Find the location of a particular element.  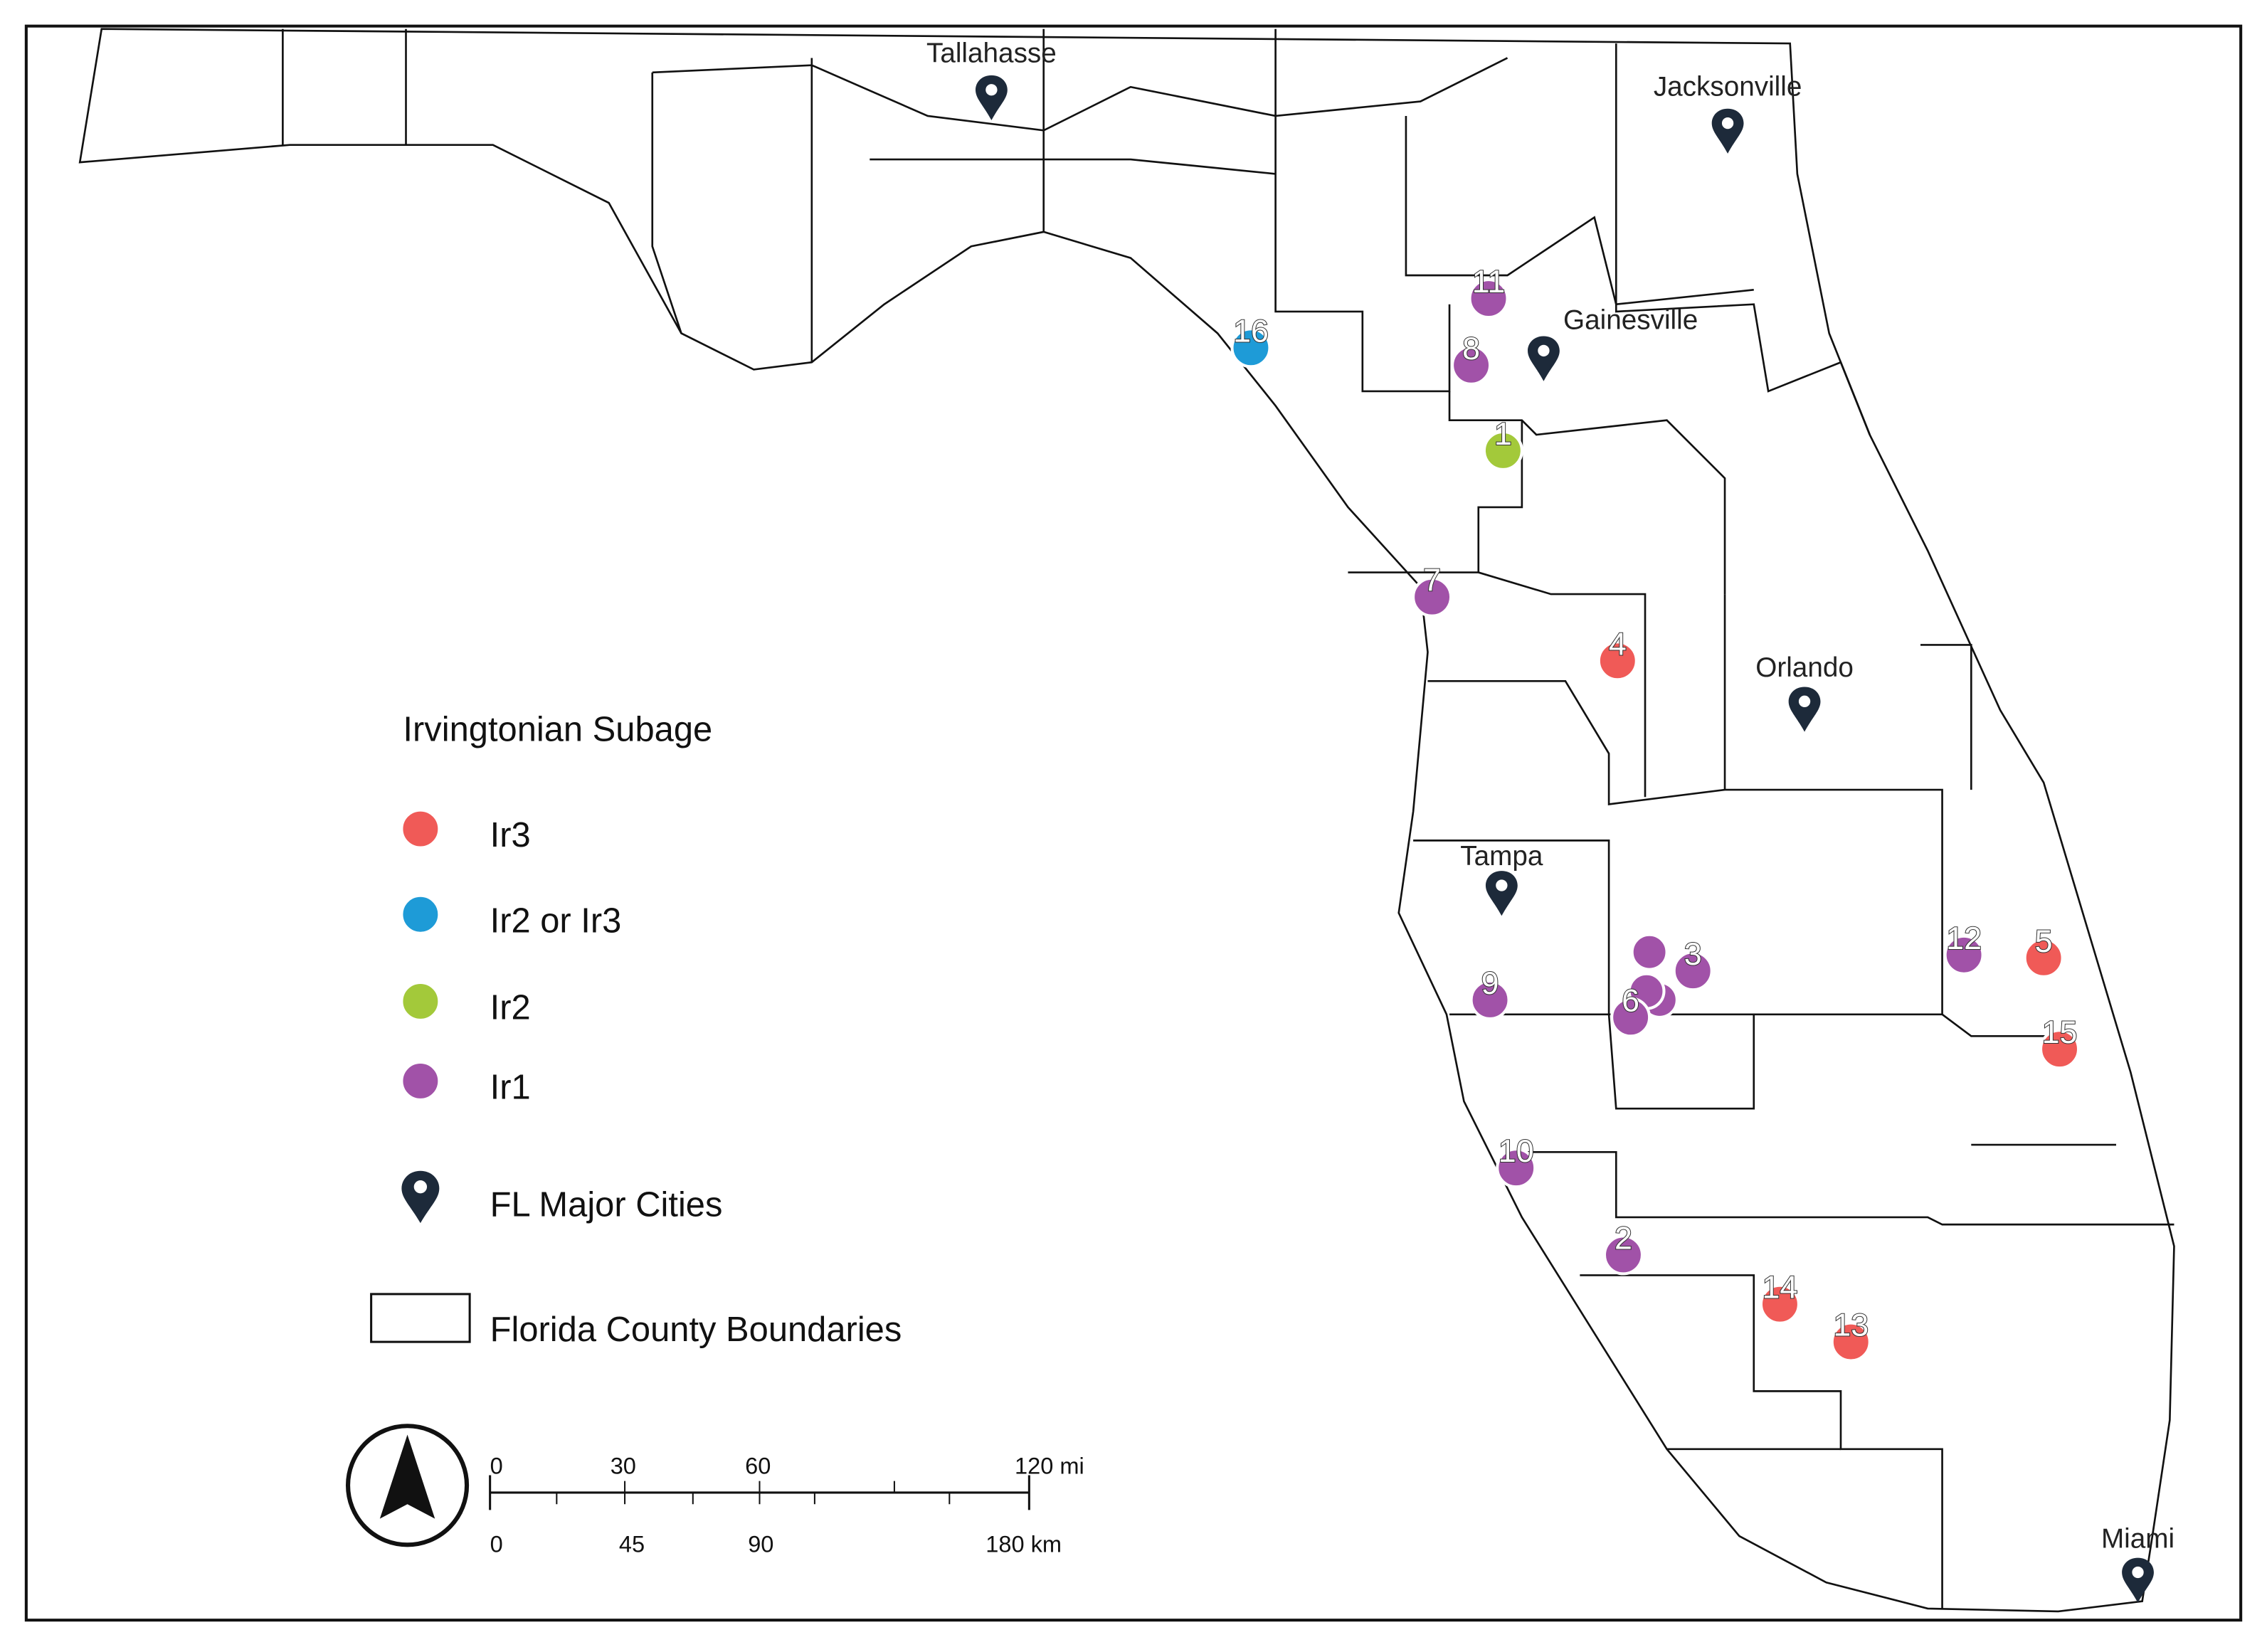

site-label: 7 is located at coordinates (1432, 580).